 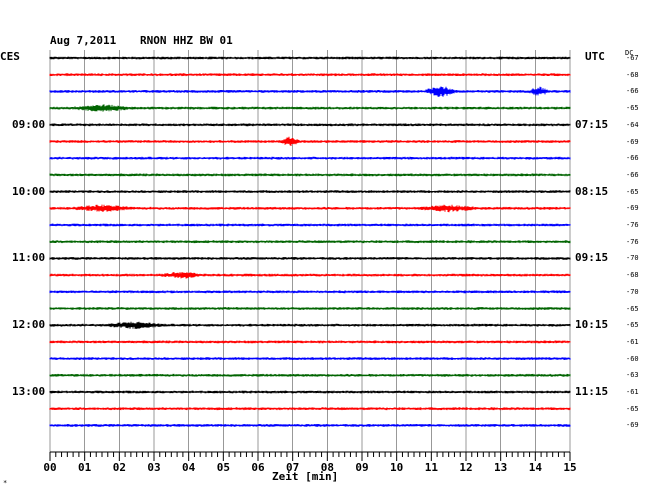 What do you see at coordinates (629, 53) in the screenshot?
I see `dc-label: DC` at bounding box center [629, 53].